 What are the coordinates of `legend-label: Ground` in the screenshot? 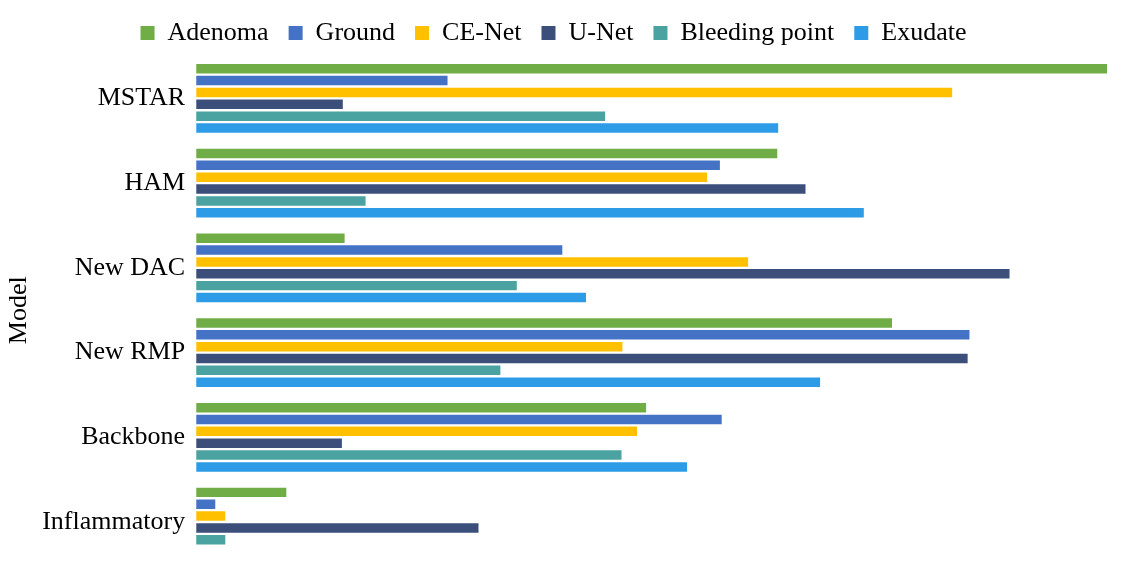 It's located at (355, 31).